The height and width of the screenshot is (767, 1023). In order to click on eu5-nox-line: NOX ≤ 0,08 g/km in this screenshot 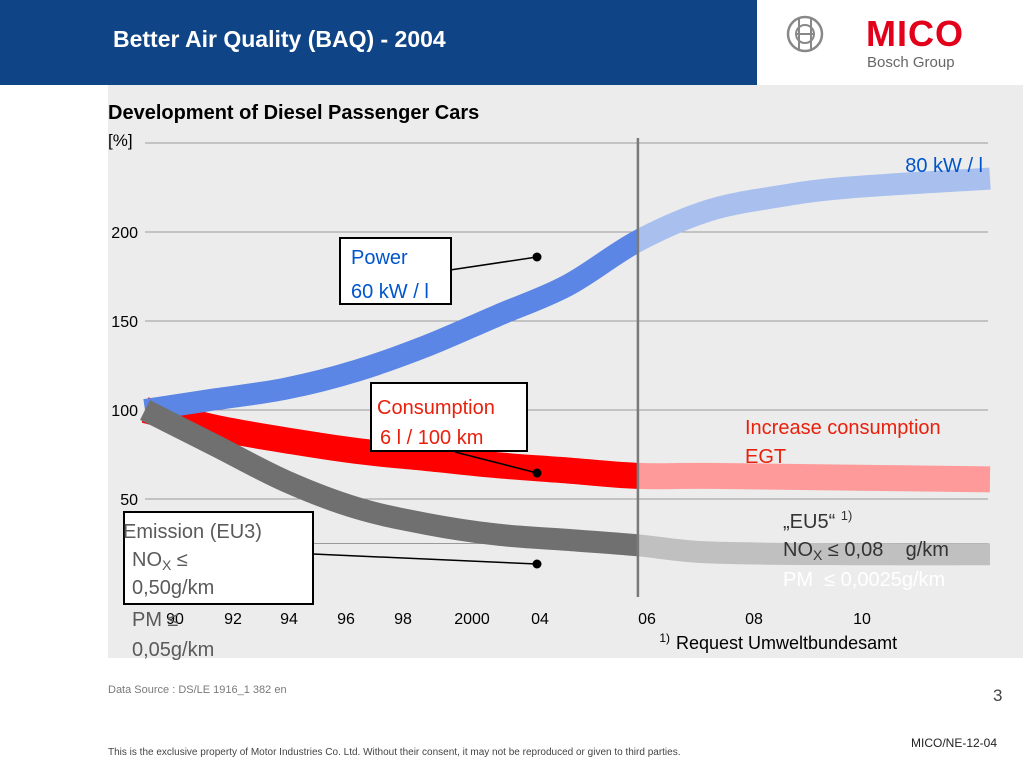, I will do `click(866, 551)`.